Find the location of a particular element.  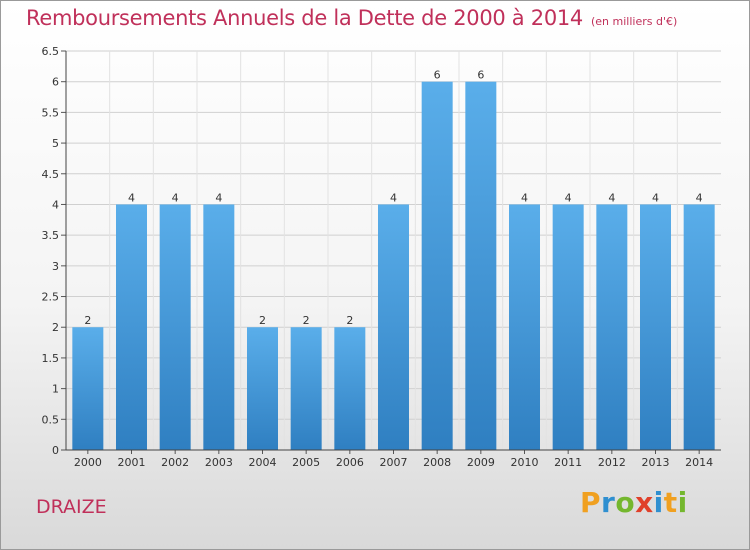

y-tick-label: 6 is located at coordinates (55, 82).